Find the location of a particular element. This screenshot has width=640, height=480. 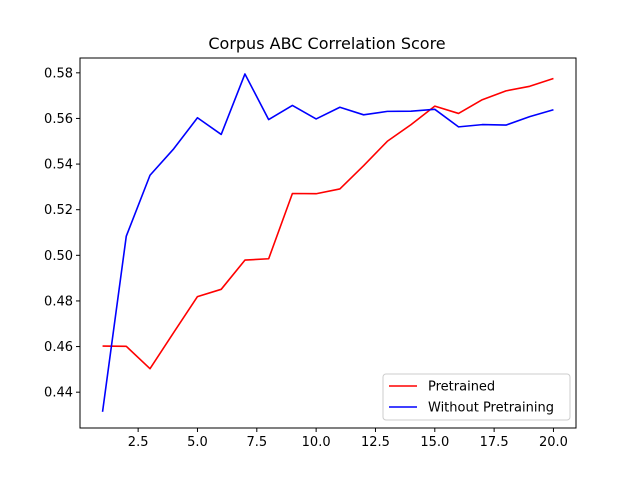

y-tick-label: 0.46 is located at coordinates (58, 347).